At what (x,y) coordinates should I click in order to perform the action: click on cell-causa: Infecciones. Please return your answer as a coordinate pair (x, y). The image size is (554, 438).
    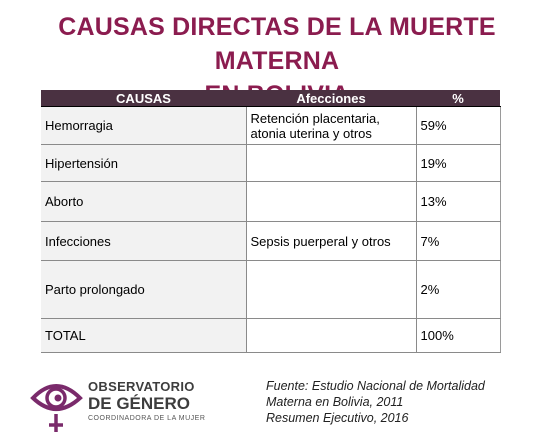
    Looking at the image, I should click on (144, 241).